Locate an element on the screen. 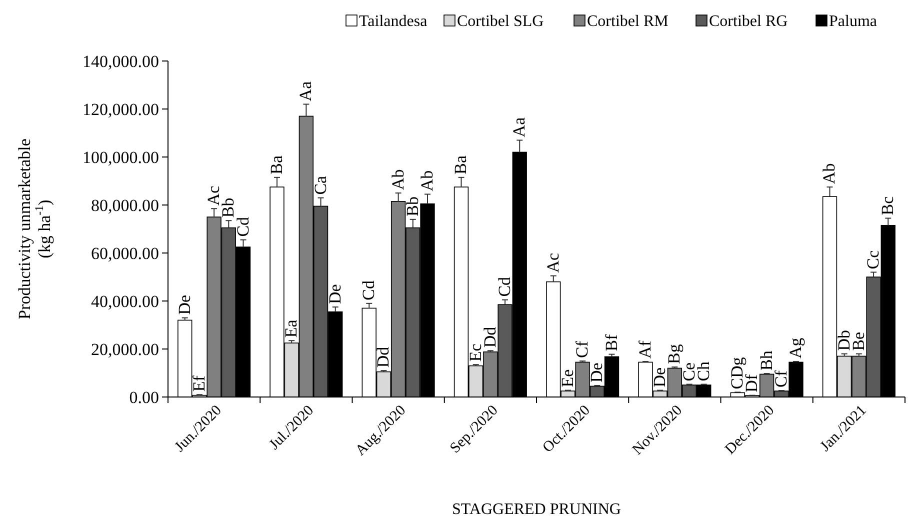  y-tick-label: 120,000.00 is located at coordinates (120, 109).